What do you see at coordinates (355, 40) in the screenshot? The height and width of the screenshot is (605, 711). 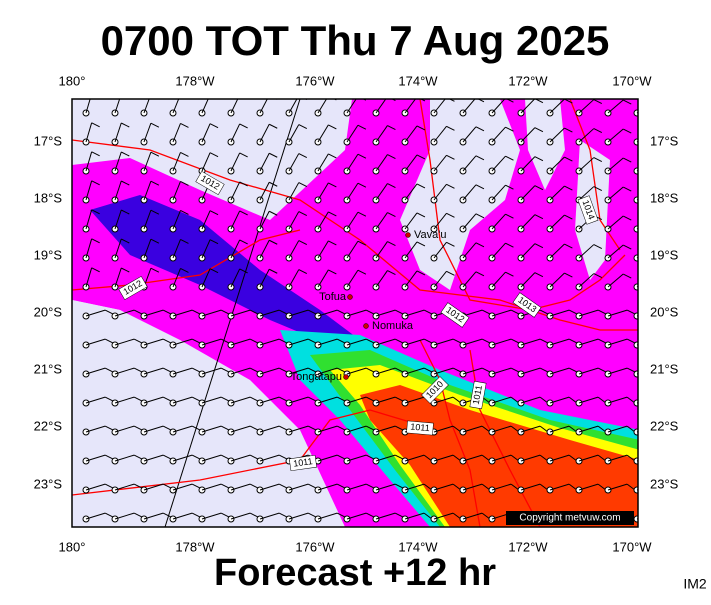 I see `title: 0700 TOT Thu 7 Aug 2025` at bounding box center [355, 40].